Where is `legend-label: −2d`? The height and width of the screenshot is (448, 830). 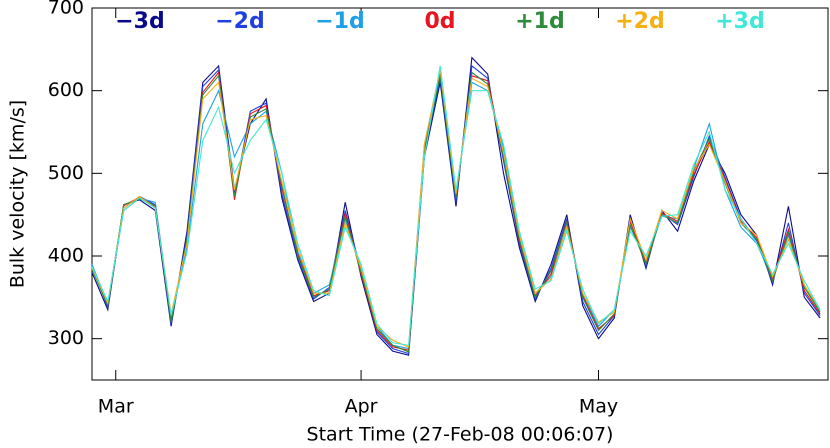
legend-label: −2d is located at coordinates (240, 21).